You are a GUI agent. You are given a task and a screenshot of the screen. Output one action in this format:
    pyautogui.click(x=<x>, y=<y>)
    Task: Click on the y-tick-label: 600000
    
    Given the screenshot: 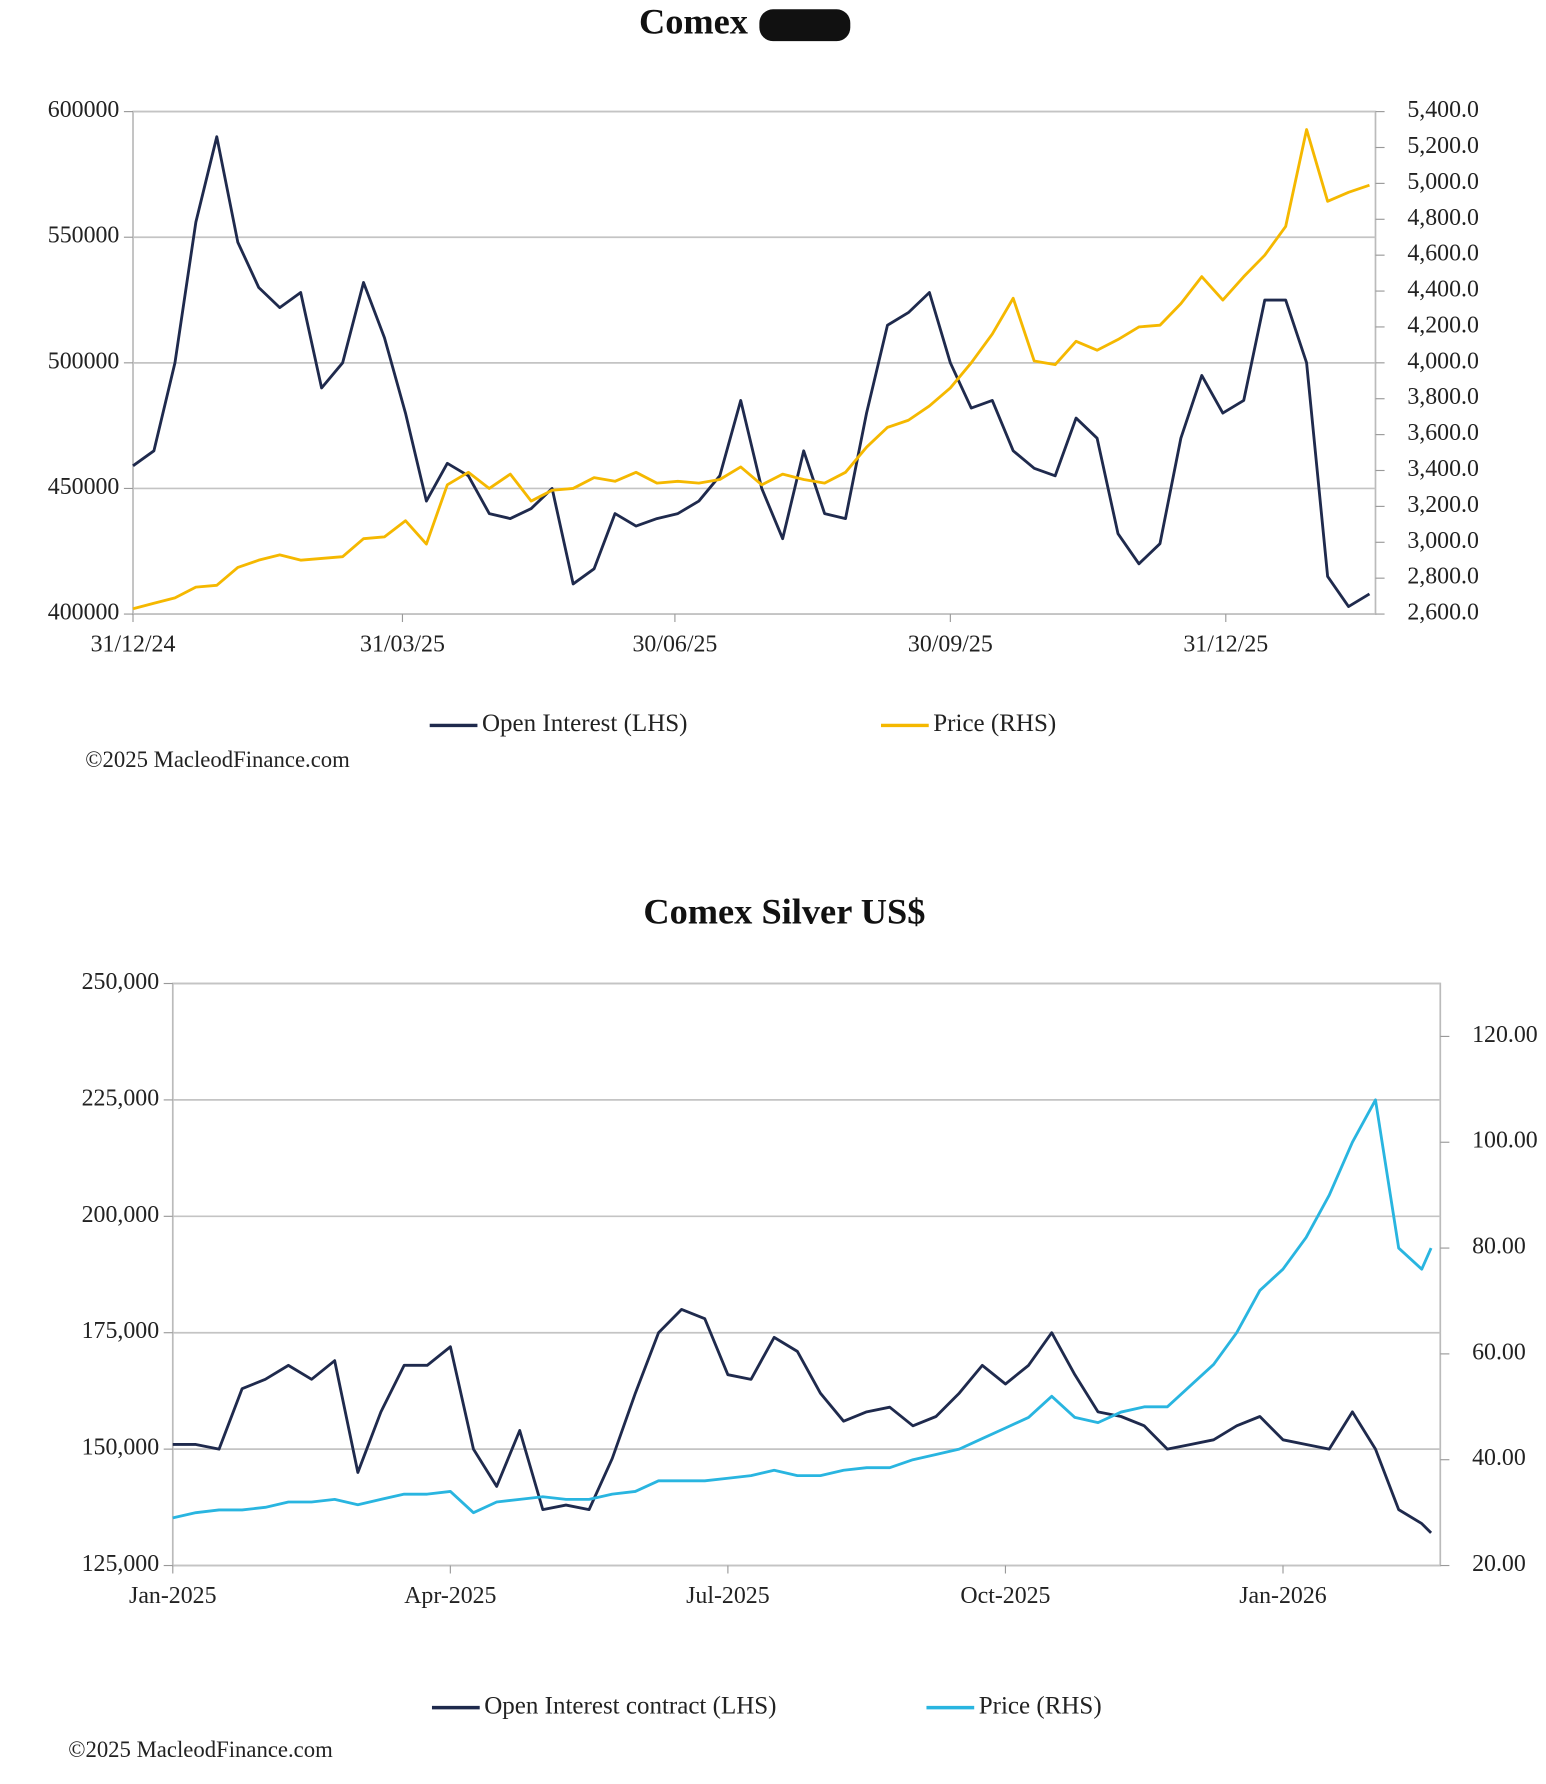 What is the action you would take?
    pyautogui.click(x=84, y=110)
    